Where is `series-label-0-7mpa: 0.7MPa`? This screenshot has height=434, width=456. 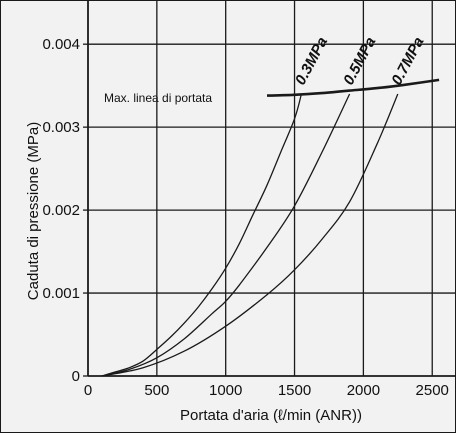
series-label-0-7mpa: 0.7MPa is located at coordinates (407, 61).